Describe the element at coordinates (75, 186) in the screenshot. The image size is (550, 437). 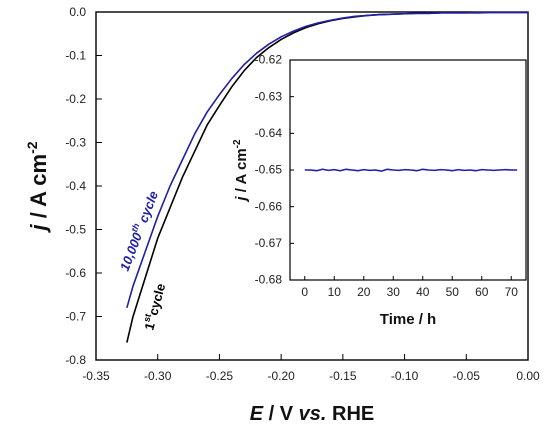
I see `main-y-tick-label: -0.4` at that location.